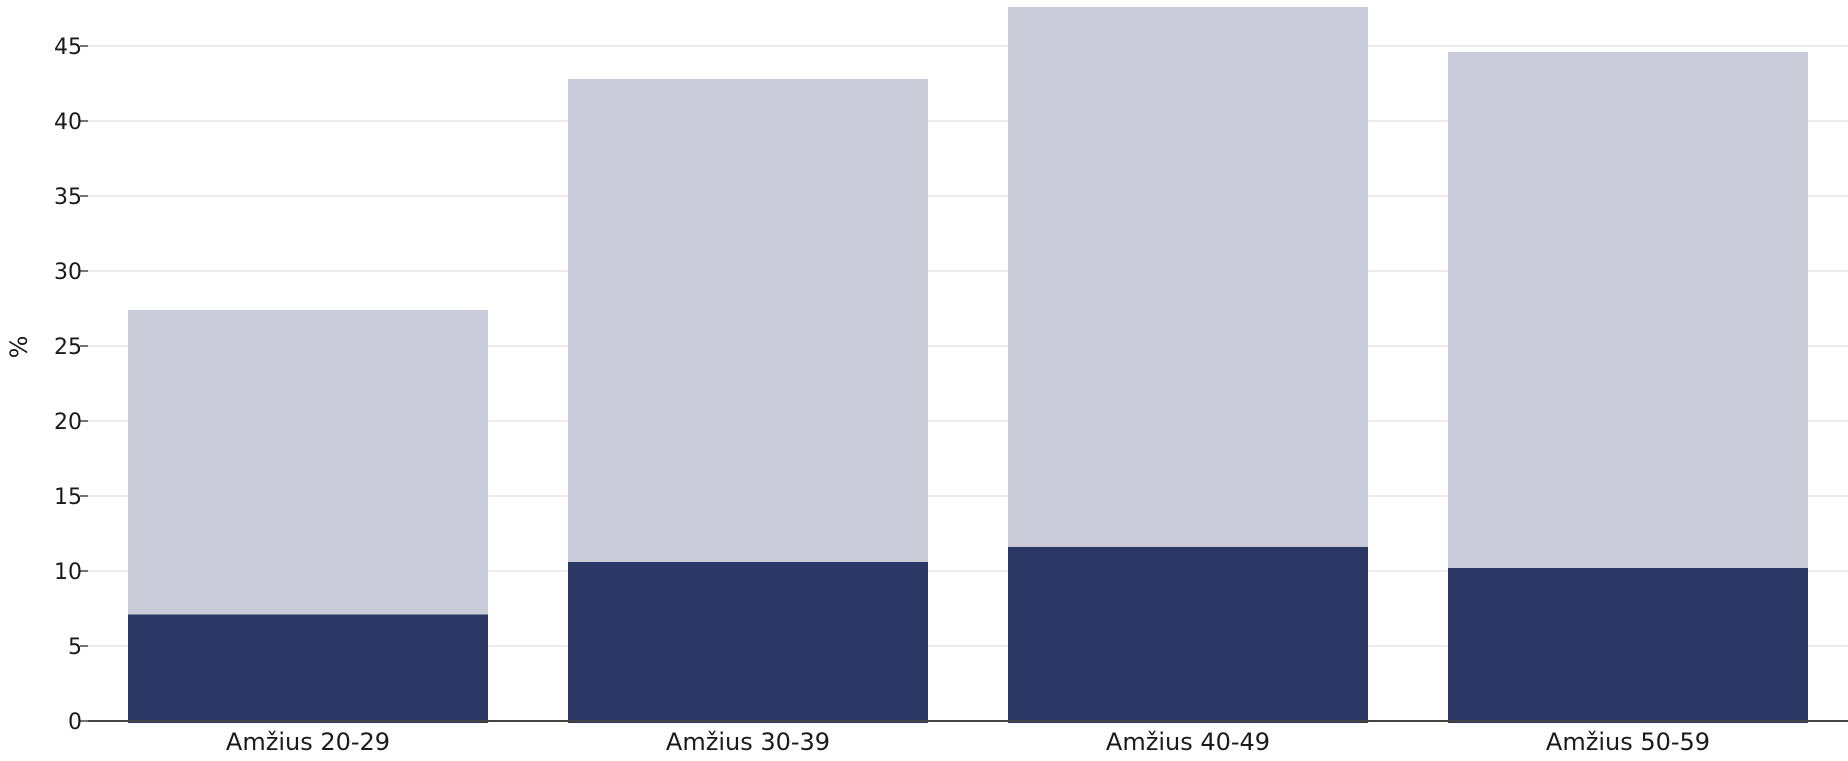 This screenshot has height=761, width=1848. What do you see at coordinates (71, 385) in the screenshot?
I see `y-axis-ticks: 0 5 10 15 20 25 30 35 40 45` at bounding box center [71, 385].